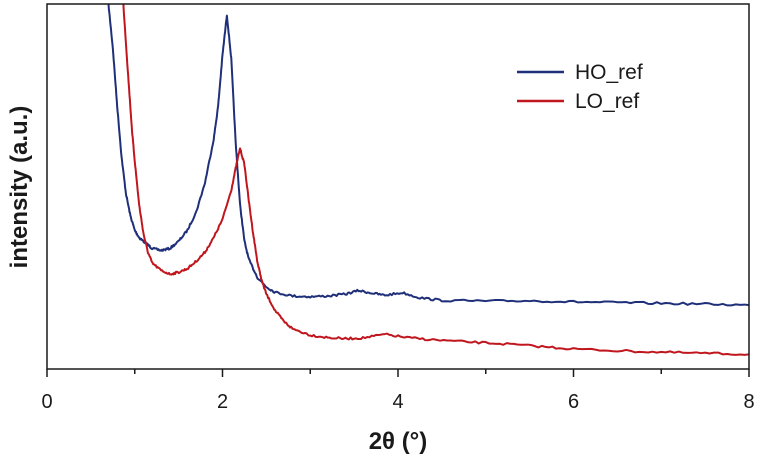 This screenshot has width=762, height=460. I want to click on x-axis-ticks, so click(398, 373).